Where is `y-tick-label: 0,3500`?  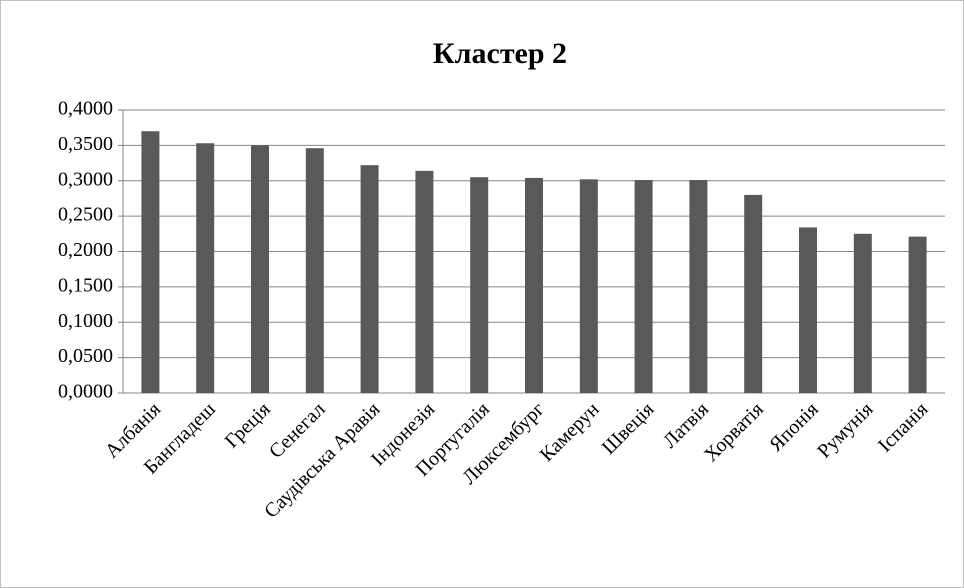 y-tick-label: 0,3500 is located at coordinates (85, 144).